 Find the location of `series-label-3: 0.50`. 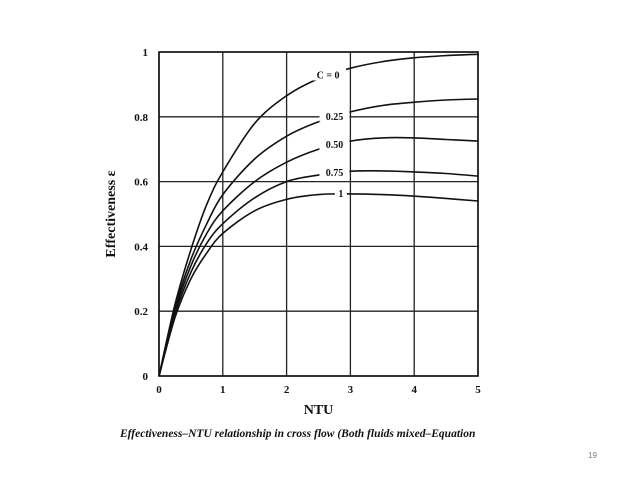

series-label-3: 0.50 is located at coordinates (335, 145).